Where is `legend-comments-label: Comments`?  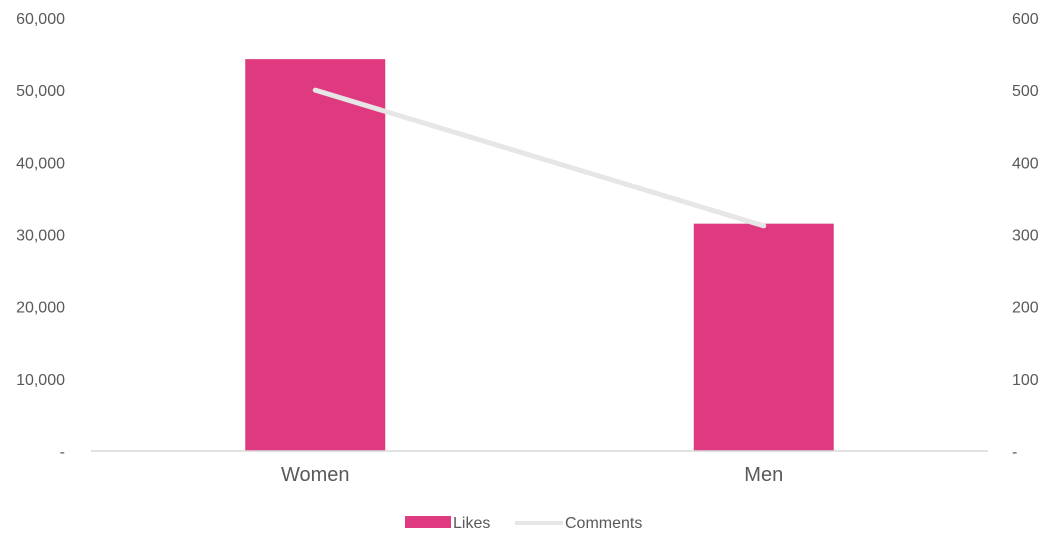 legend-comments-label: Comments is located at coordinates (603, 523).